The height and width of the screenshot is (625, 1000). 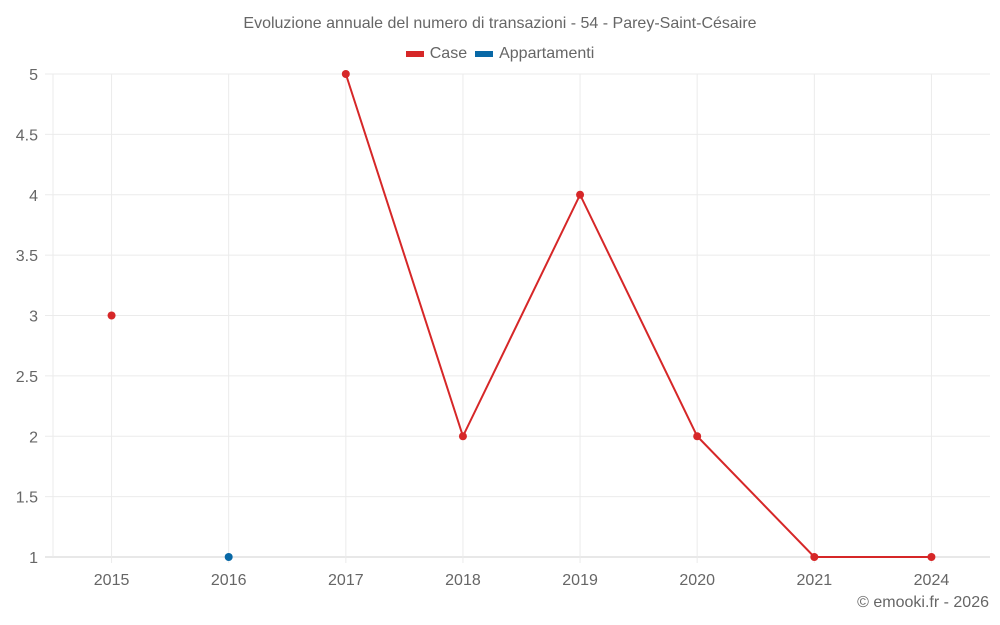 I want to click on x-tick-label: 2017, so click(x=346, y=580).